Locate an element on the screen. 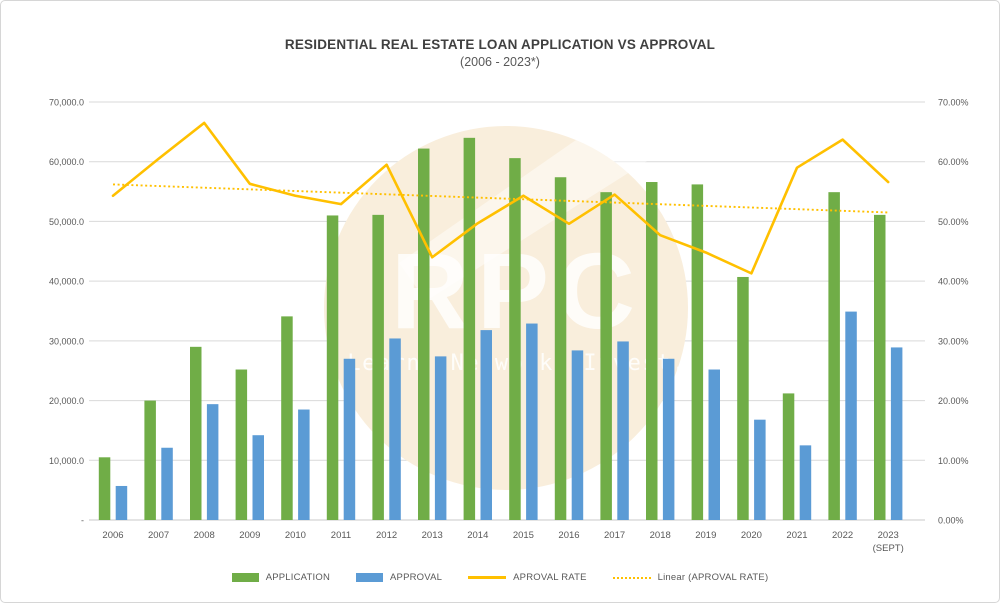  bar-approval-2014 is located at coordinates (486, 425).